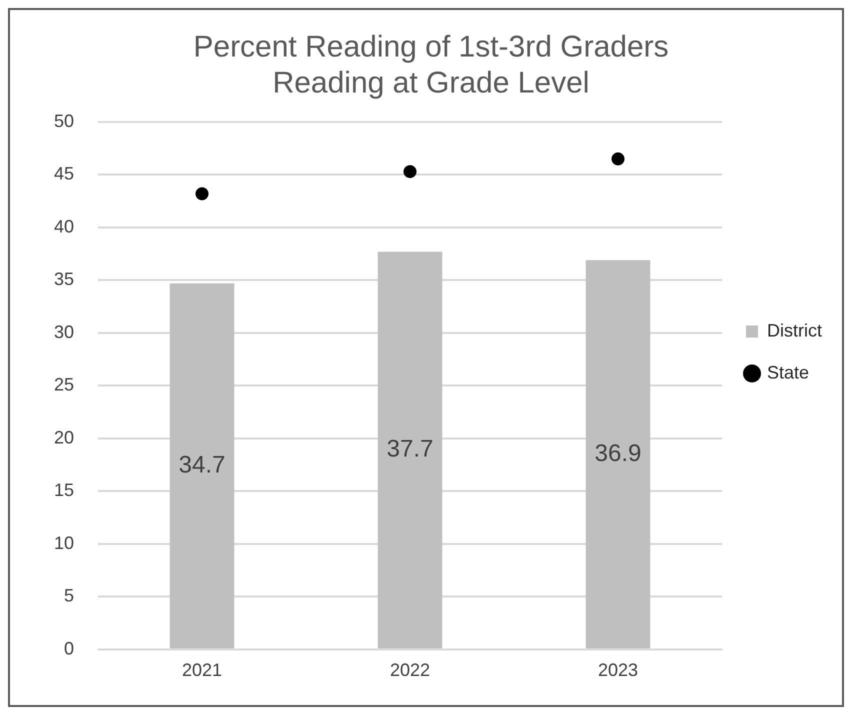 The height and width of the screenshot is (715, 852). What do you see at coordinates (410, 670) in the screenshot?
I see `x-tick-label: 2022` at bounding box center [410, 670].